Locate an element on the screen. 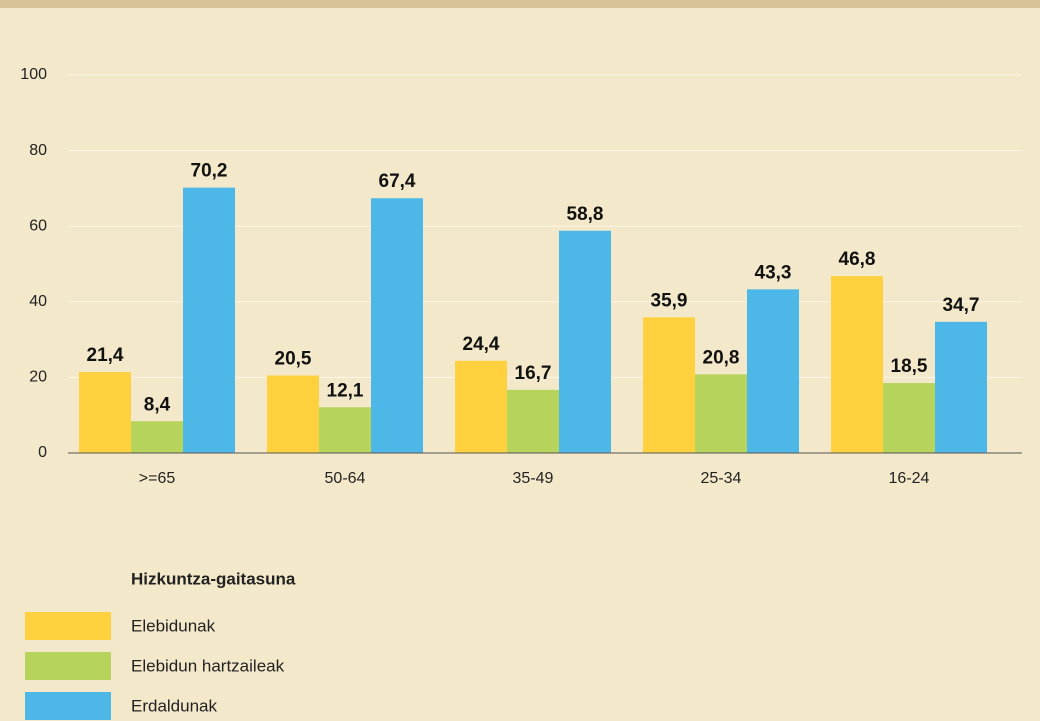 The width and height of the screenshot is (1040, 721). value-label: 34,7 is located at coordinates (961, 305).